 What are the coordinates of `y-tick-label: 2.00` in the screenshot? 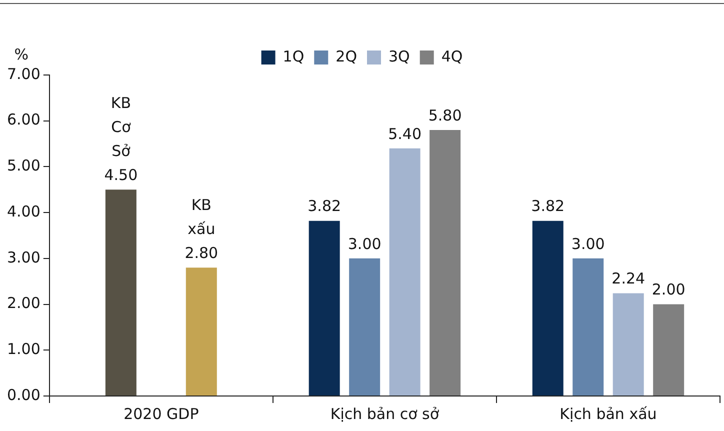 It's located at (23, 303).